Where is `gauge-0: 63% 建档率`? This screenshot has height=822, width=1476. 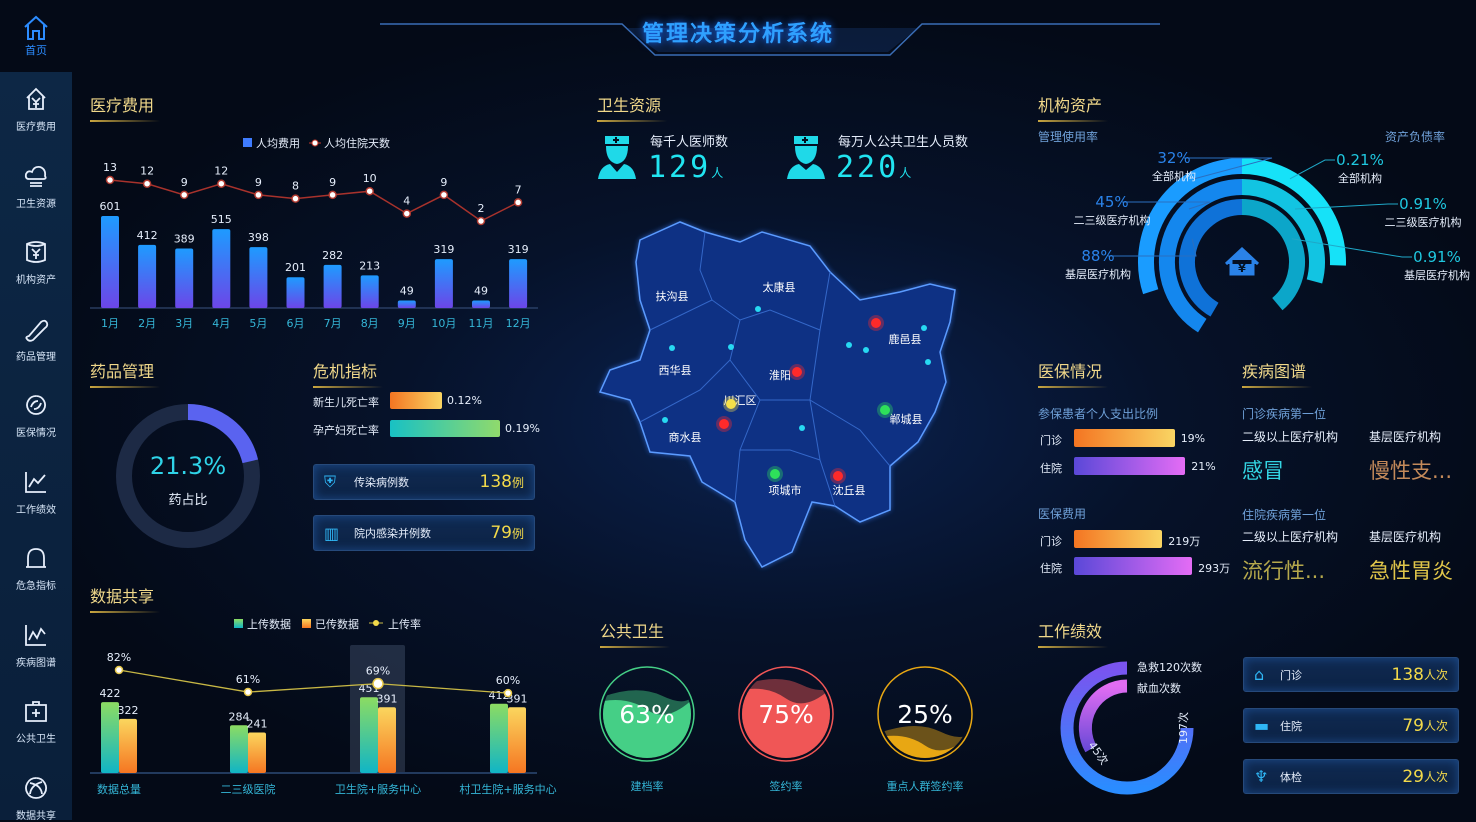 gauge-0: 63% 建档率 is located at coordinates (647, 729).